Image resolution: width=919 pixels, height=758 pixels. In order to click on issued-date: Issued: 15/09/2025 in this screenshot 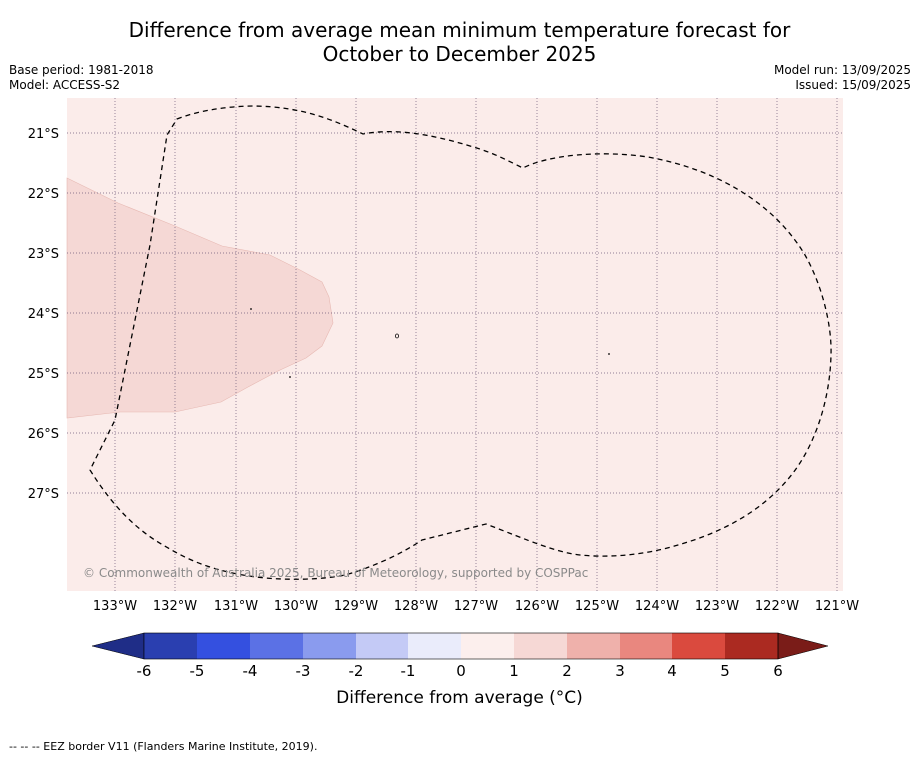, I will do `click(853, 85)`.